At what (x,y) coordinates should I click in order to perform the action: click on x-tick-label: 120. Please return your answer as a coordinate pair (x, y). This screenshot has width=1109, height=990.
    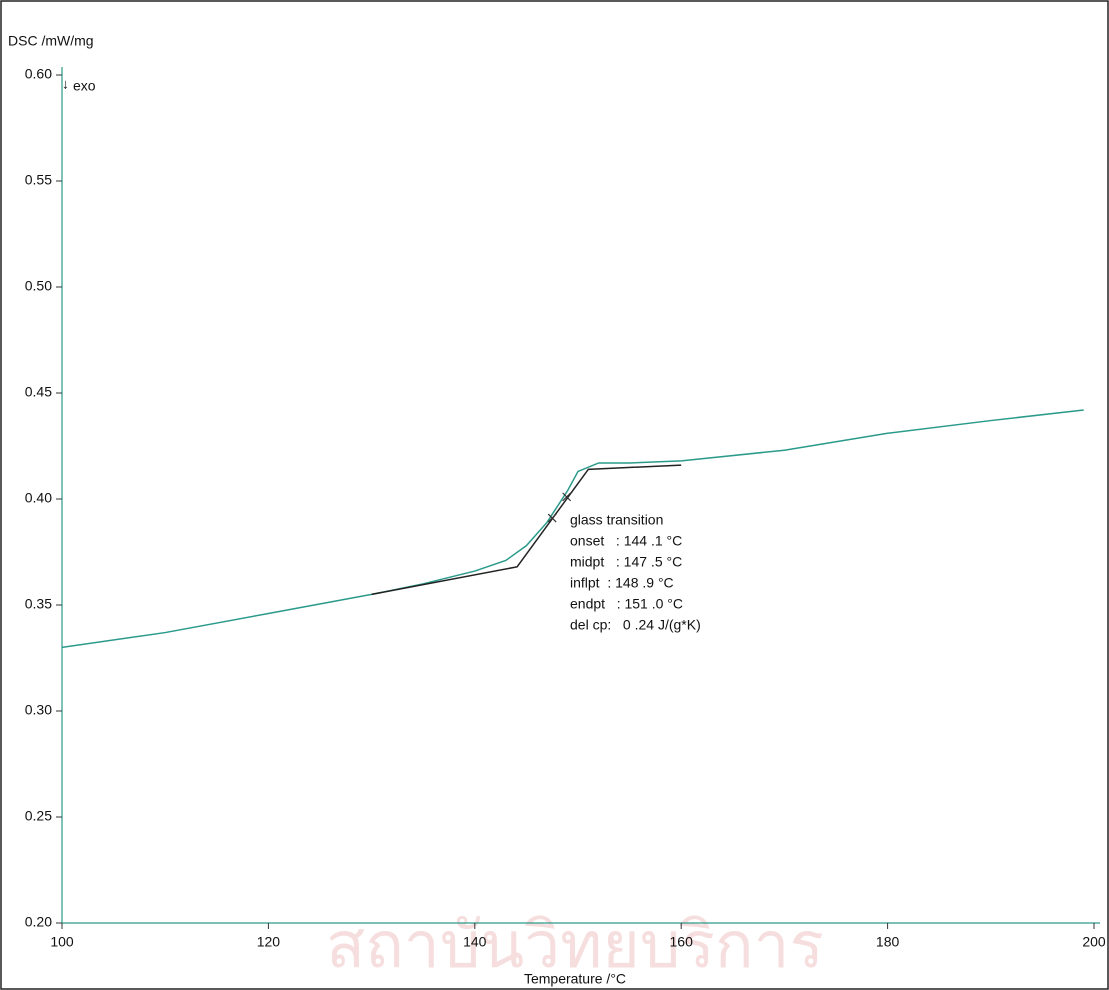
    Looking at the image, I should click on (269, 942).